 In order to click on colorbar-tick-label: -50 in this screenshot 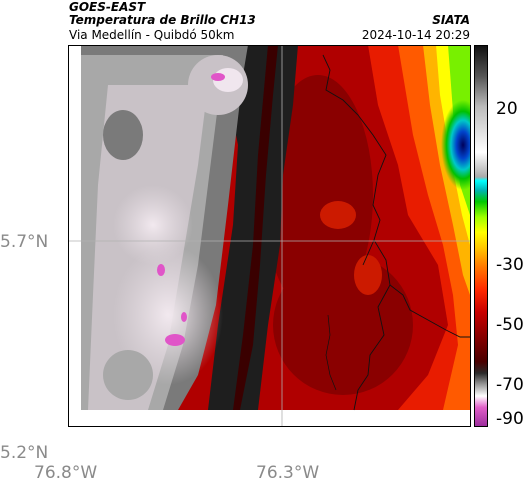, I will do `click(510, 325)`.